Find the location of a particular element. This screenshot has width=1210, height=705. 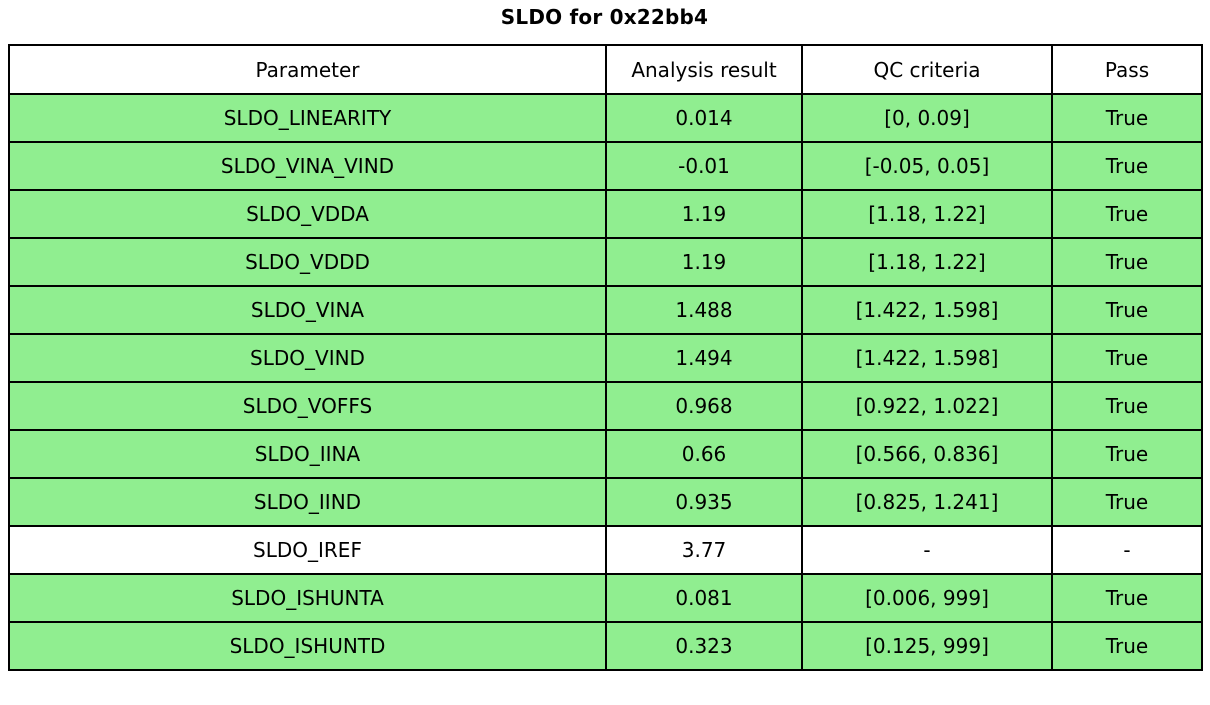

parameter-cell: SLDO_VDDA is located at coordinates (307, 214).